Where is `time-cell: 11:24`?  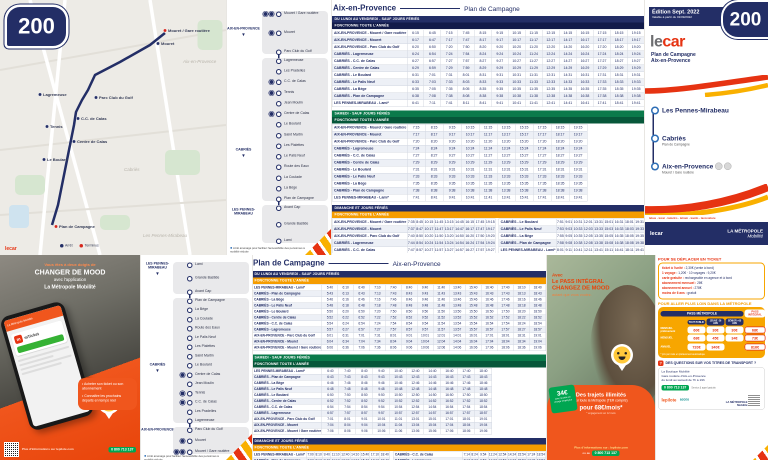 time-cell: 11:24 is located at coordinates (533, 54).